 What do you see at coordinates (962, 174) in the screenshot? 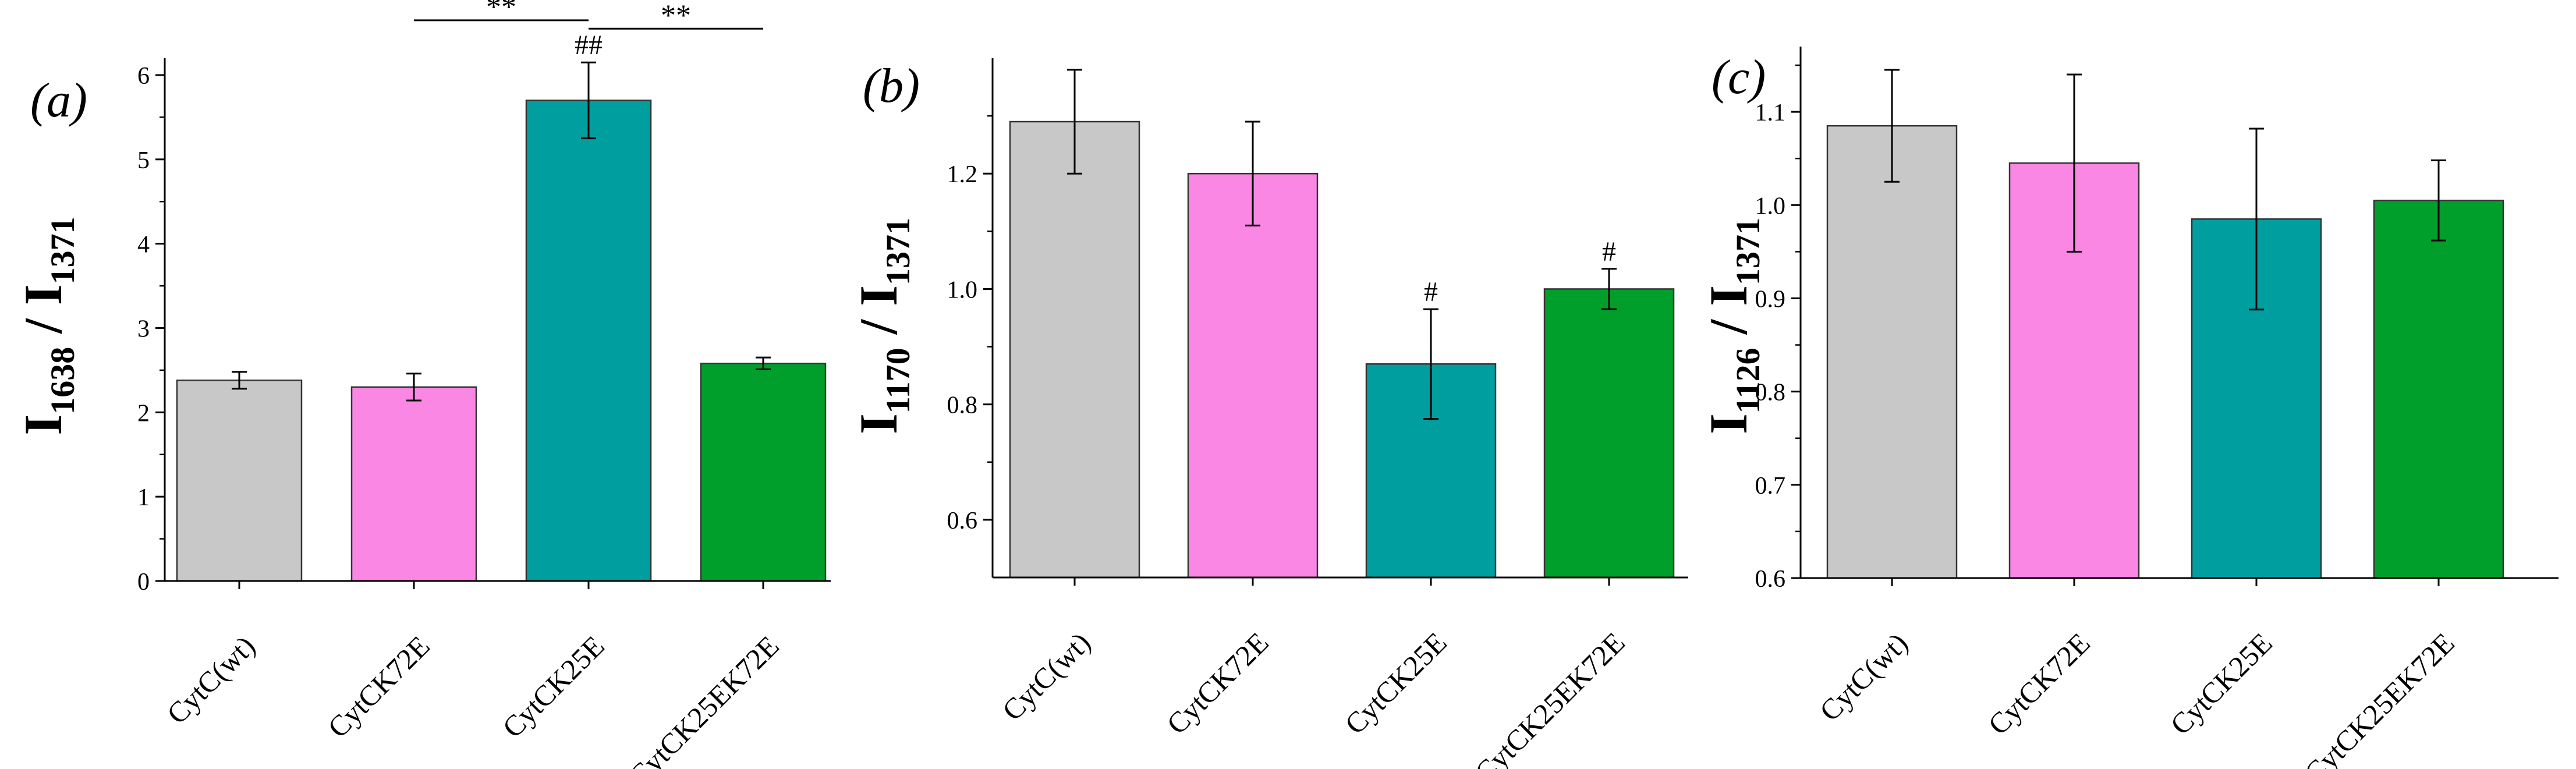
I see `y-tick-label: 1.2` at bounding box center [962, 174].